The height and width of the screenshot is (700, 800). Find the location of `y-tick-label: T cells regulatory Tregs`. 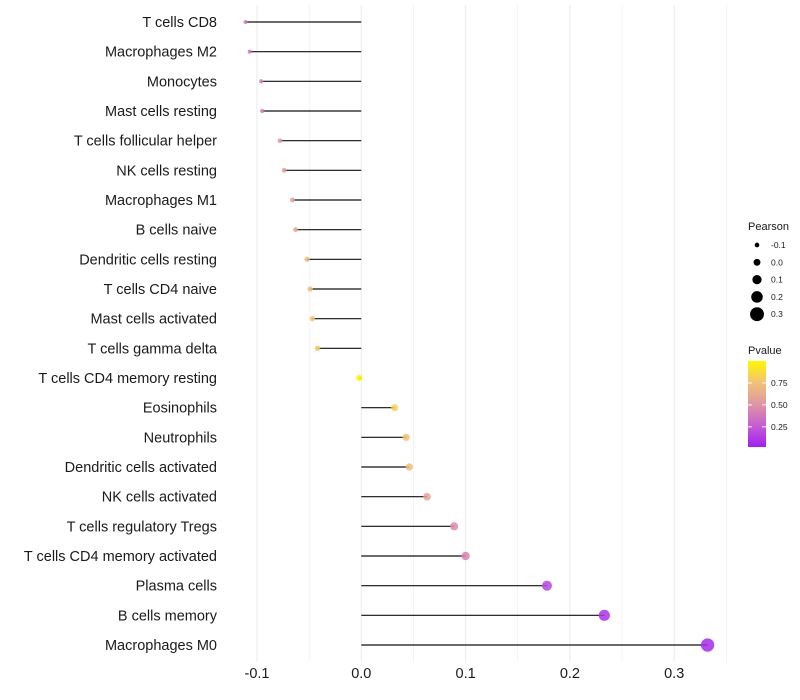

y-tick-label: T cells regulatory Tregs is located at coordinates (142, 527).